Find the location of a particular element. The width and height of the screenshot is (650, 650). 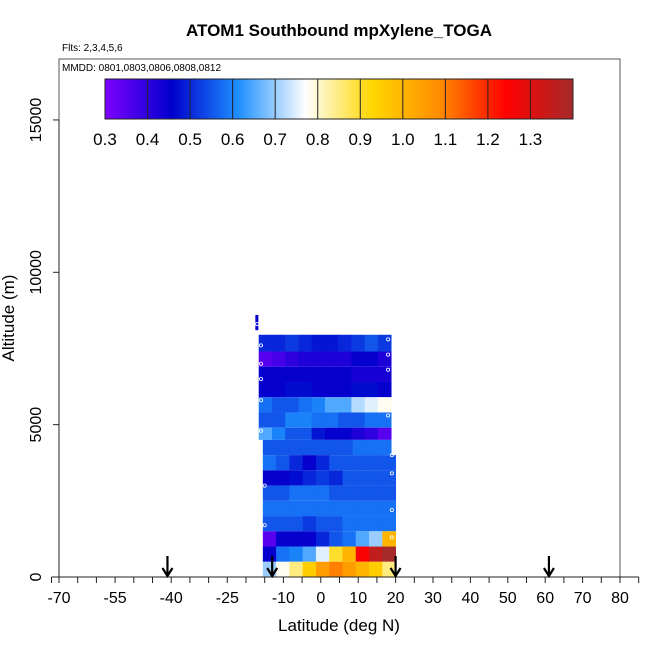

y-tick-label: 10000 is located at coordinates (36, 272).